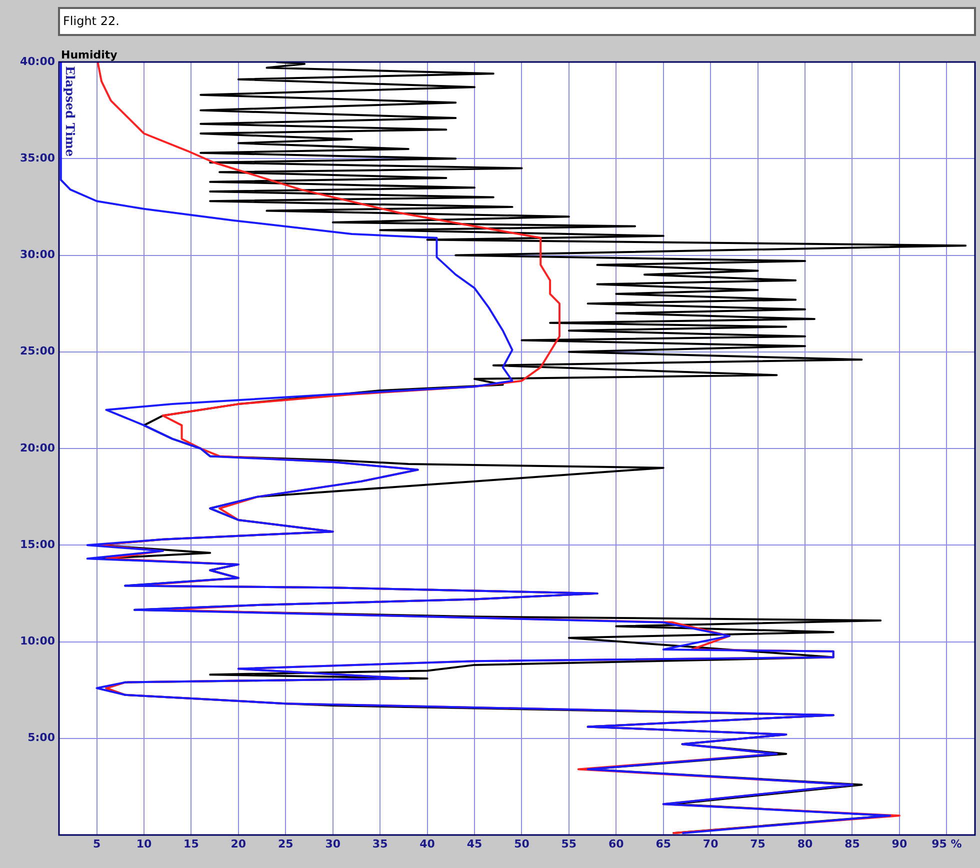 This screenshot has height=868, width=980. What do you see at coordinates (89, 55) in the screenshot?
I see `x-axis-title: Humidity` at bounding box center [89, 55].